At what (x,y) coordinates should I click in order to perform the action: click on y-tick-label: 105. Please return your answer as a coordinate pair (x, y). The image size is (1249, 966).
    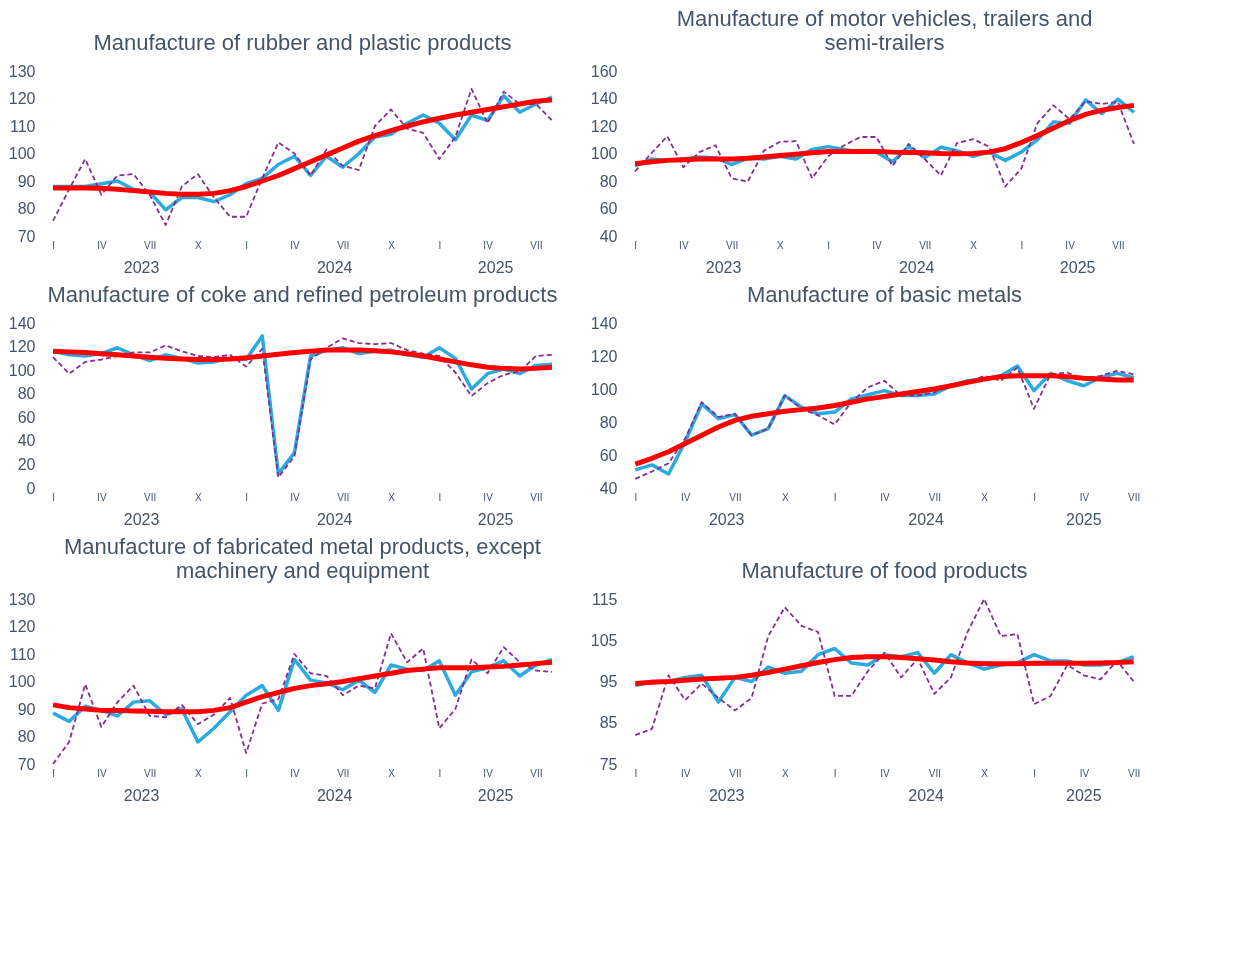
    Looking at the image, I should click on (604, 640).